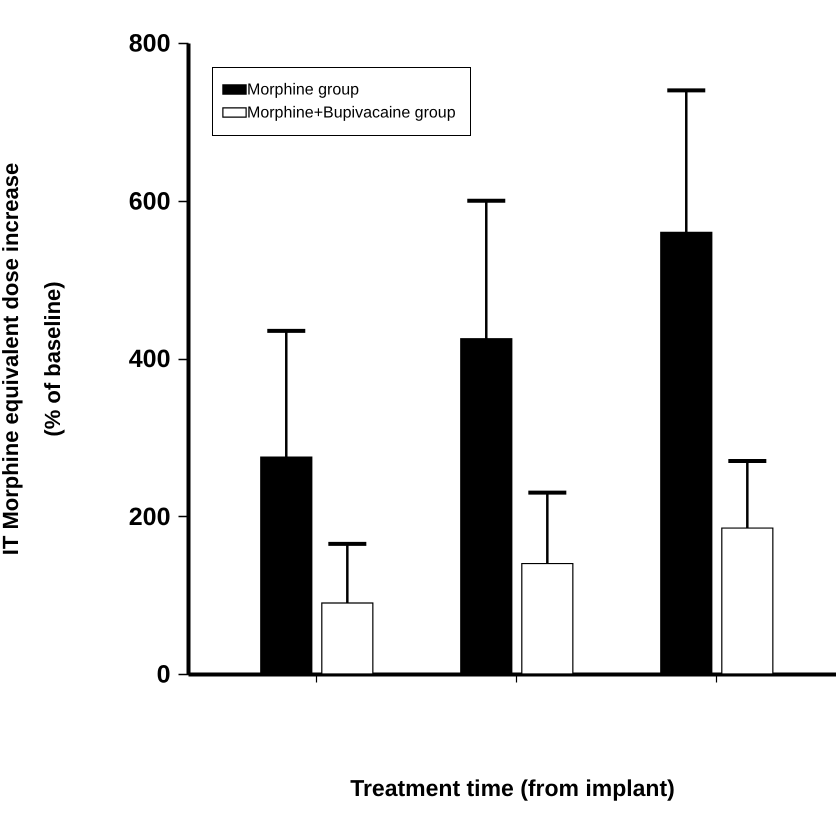 This screenshot has width=836, height=833. What do you see at coordinates (512, 788) in the screenshot?
I see `x-axis-title: Treatment time (from implant)` at bounding box center [512, 788].